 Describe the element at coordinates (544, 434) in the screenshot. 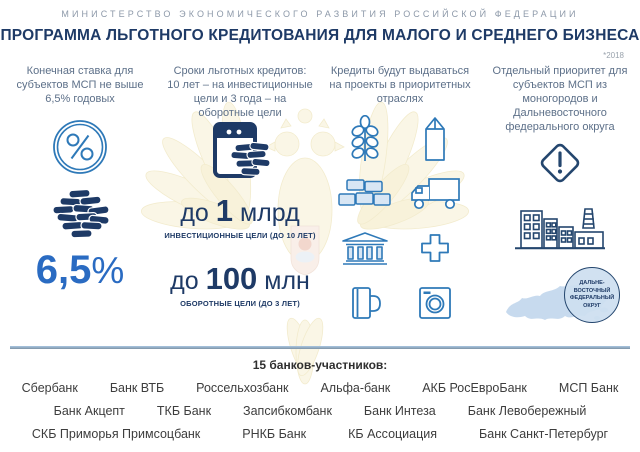

I see `bank-name: Банк Санкт-Петербург` at that location.